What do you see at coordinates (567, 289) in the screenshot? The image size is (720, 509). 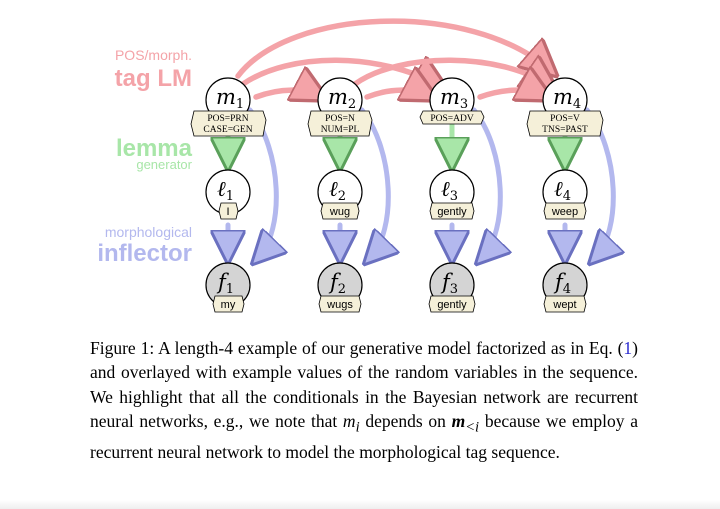 I see `node-f4-sub: 4` at bounding box center [567, 289].